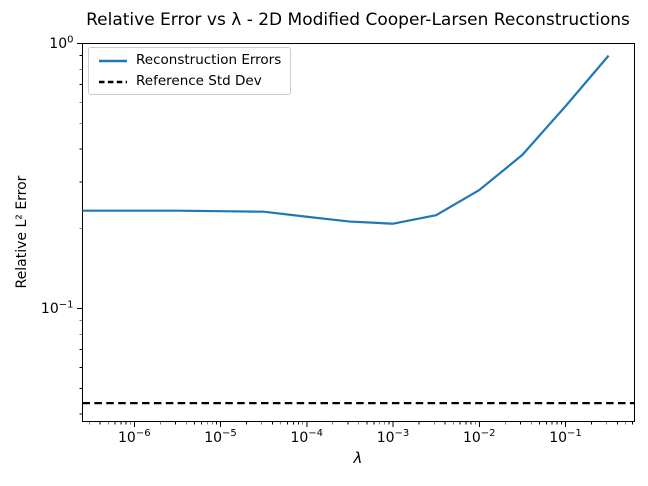 The height and width of the screenshot is (486, 648). What do you see at coordinates (22, 232) in the screenshot?
I see `y-axis-label: Relative L² Error` at bounding box center [22, 232].